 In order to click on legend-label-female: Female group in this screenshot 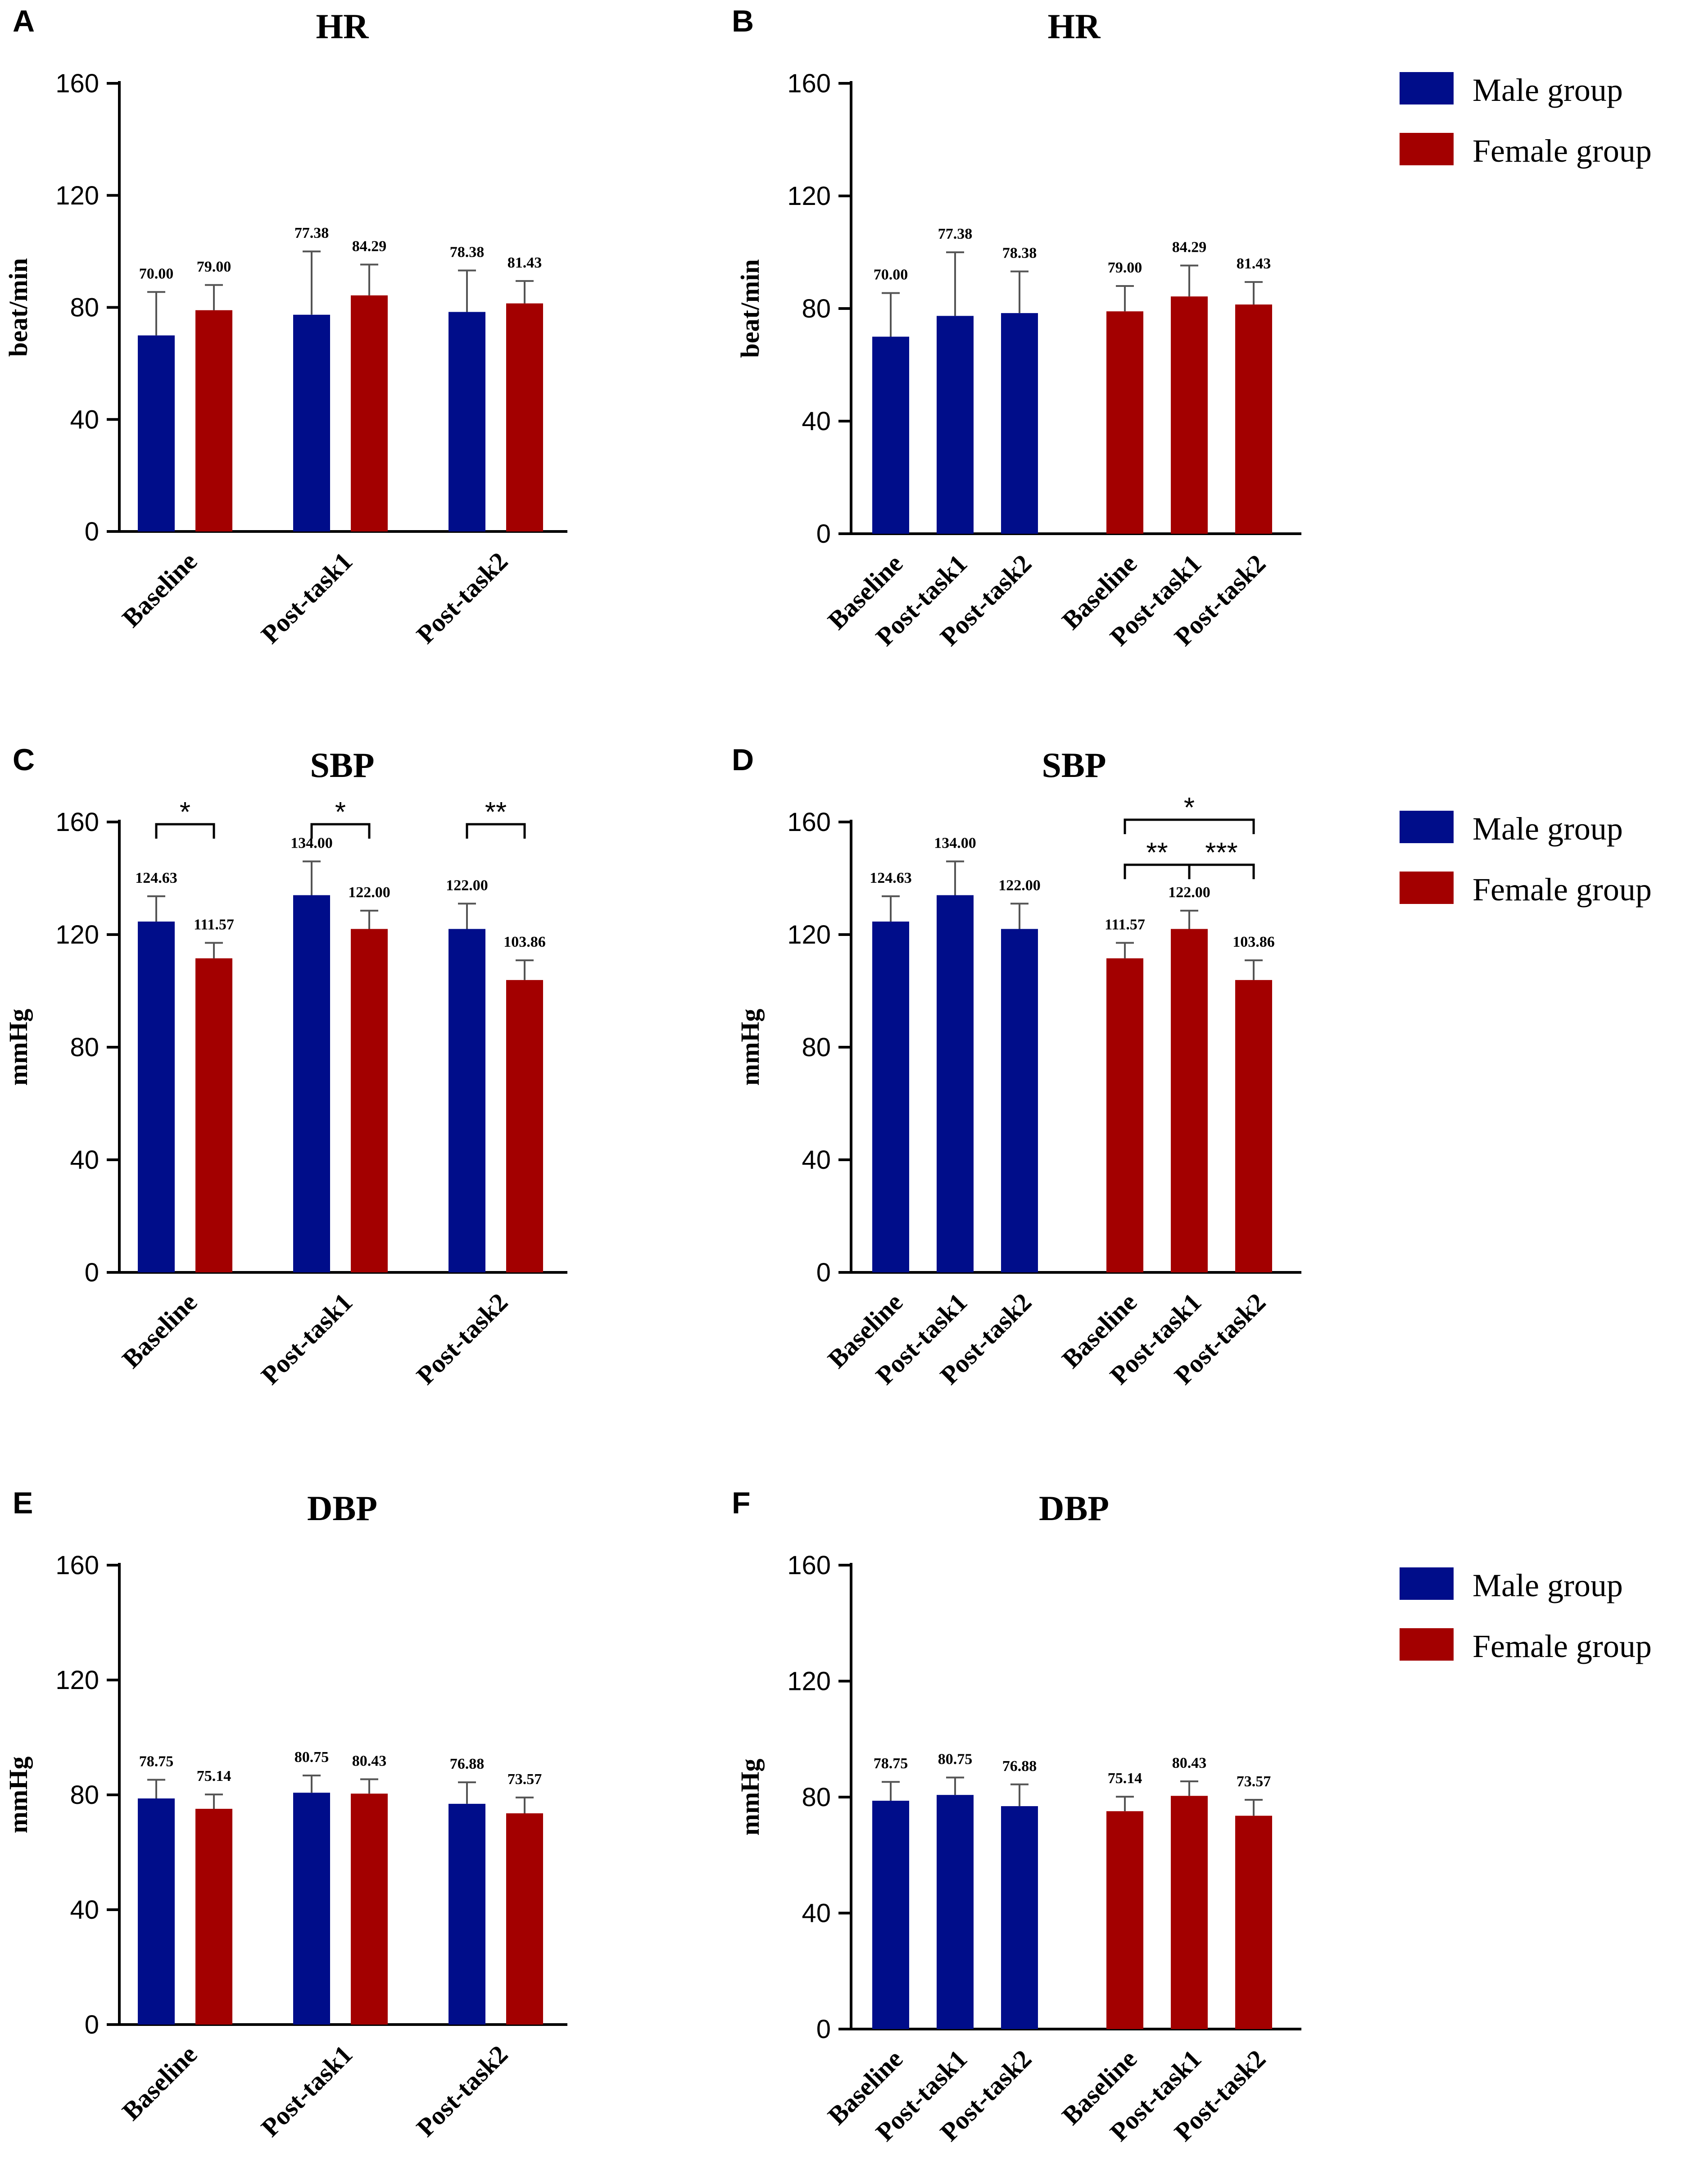, I will do `click(1562, 890)`.